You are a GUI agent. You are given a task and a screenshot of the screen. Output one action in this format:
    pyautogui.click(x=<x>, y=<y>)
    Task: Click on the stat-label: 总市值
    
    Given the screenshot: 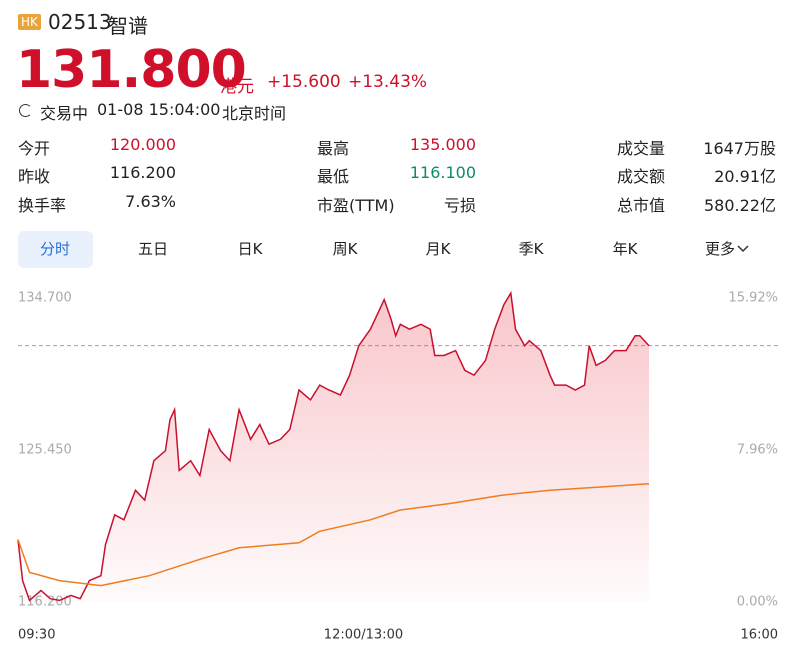 What is the action you would take?
    pyautogui.click(x=641, y=205)
    